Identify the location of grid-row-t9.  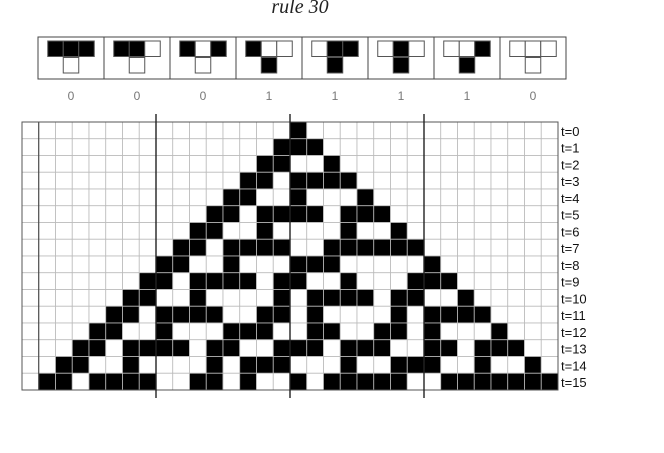
(290, 281).